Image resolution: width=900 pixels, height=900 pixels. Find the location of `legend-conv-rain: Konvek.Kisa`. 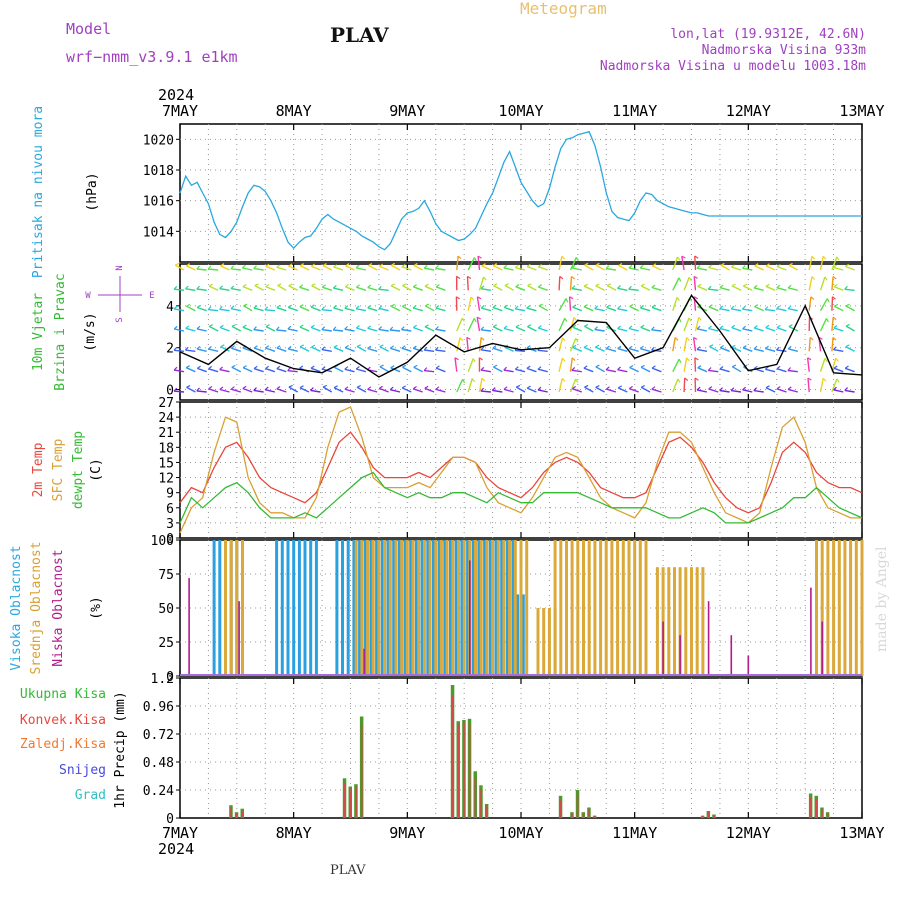

legend-conv-rain: Konvek.Kisa is located at coordinates (63, 720).